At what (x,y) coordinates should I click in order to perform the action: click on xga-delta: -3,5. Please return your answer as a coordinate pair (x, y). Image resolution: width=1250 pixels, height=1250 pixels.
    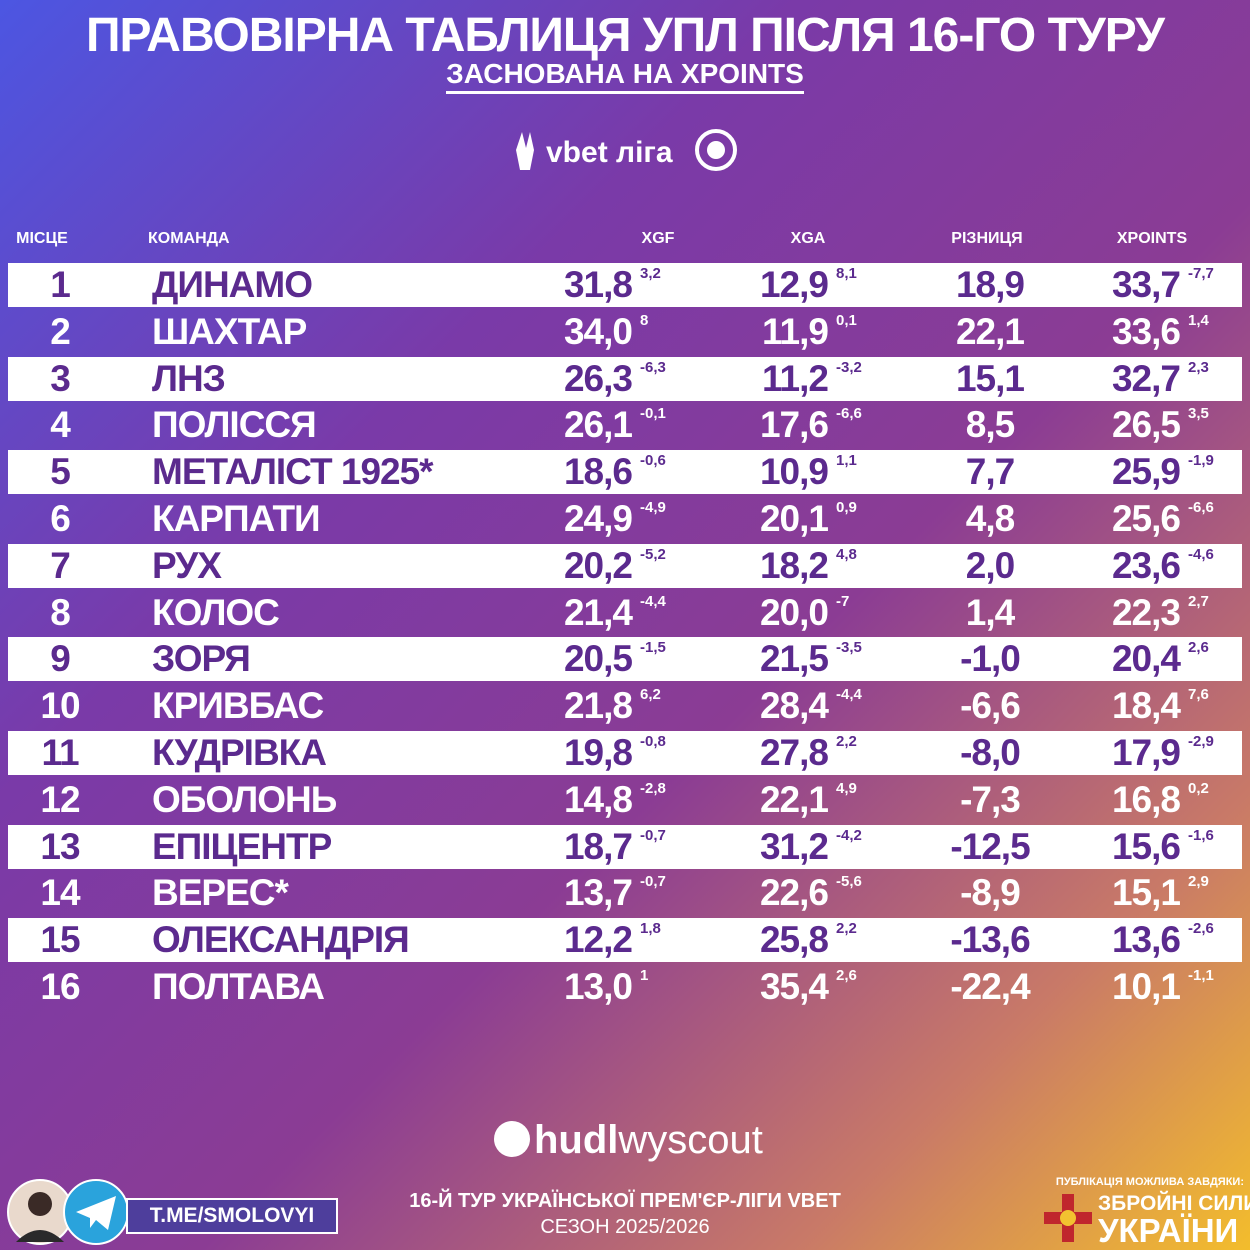
    Looking at the image, I should click on (849, 648).